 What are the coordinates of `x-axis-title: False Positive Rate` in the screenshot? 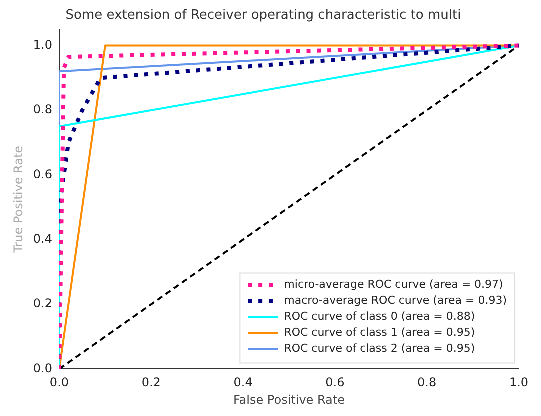 It's located at (289, 399).